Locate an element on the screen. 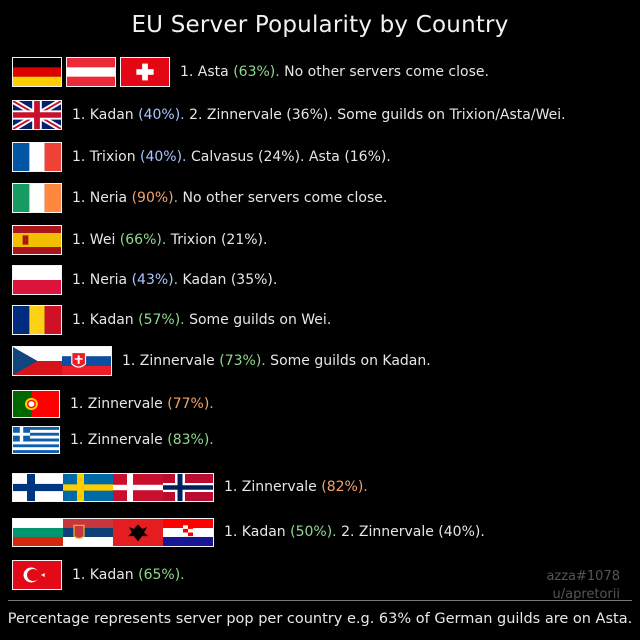  slovakia-flag-icon is located at coordinates (87, 361).